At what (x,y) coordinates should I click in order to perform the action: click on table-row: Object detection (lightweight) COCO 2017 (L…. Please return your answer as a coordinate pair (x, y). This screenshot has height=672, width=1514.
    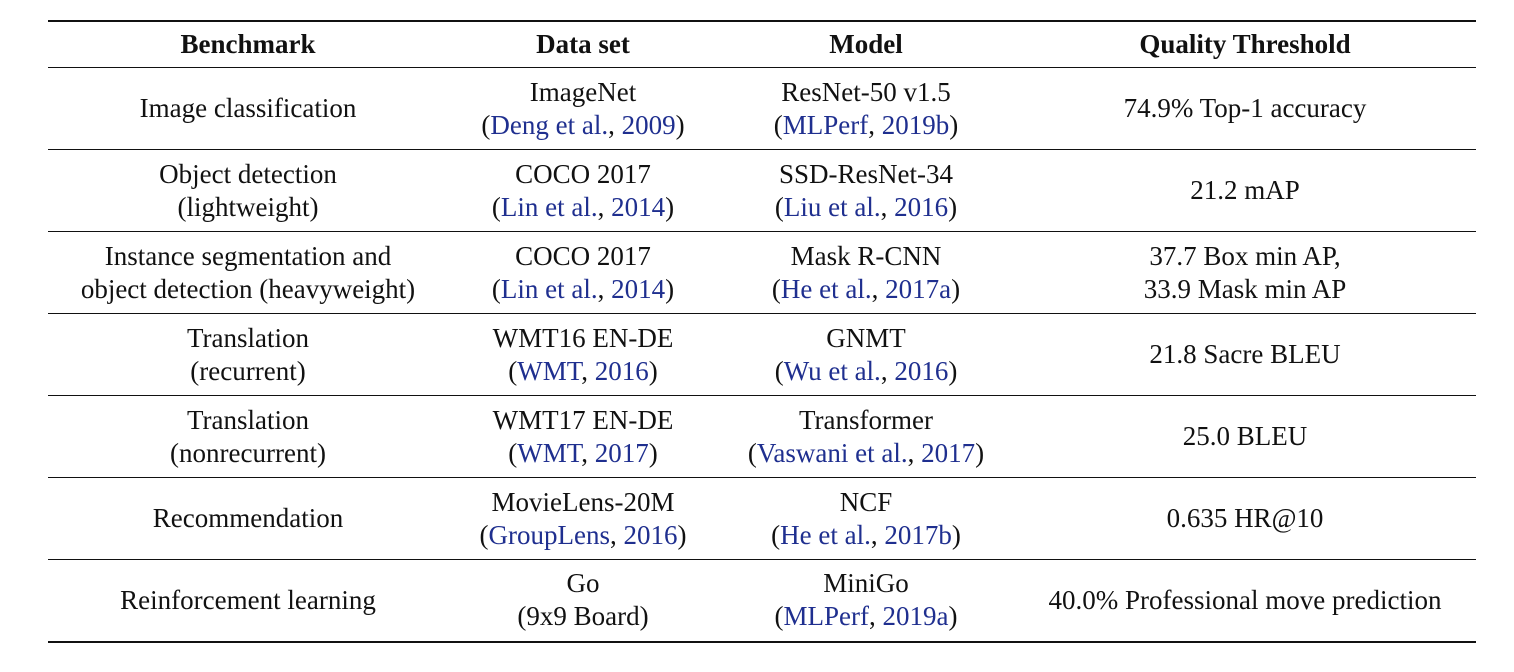
    Looking at the image, I should click on (762, 191).